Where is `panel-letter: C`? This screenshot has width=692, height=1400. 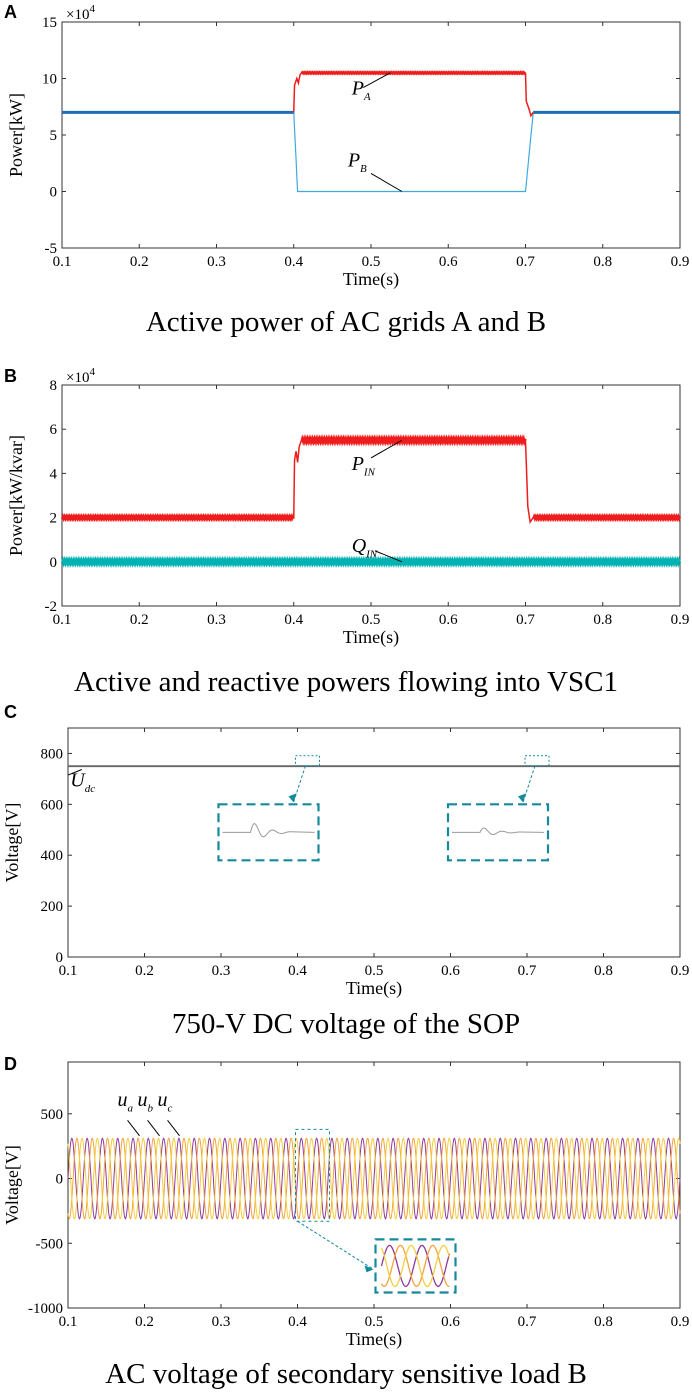 panel-letter: C is located at coordinates (10, 712).